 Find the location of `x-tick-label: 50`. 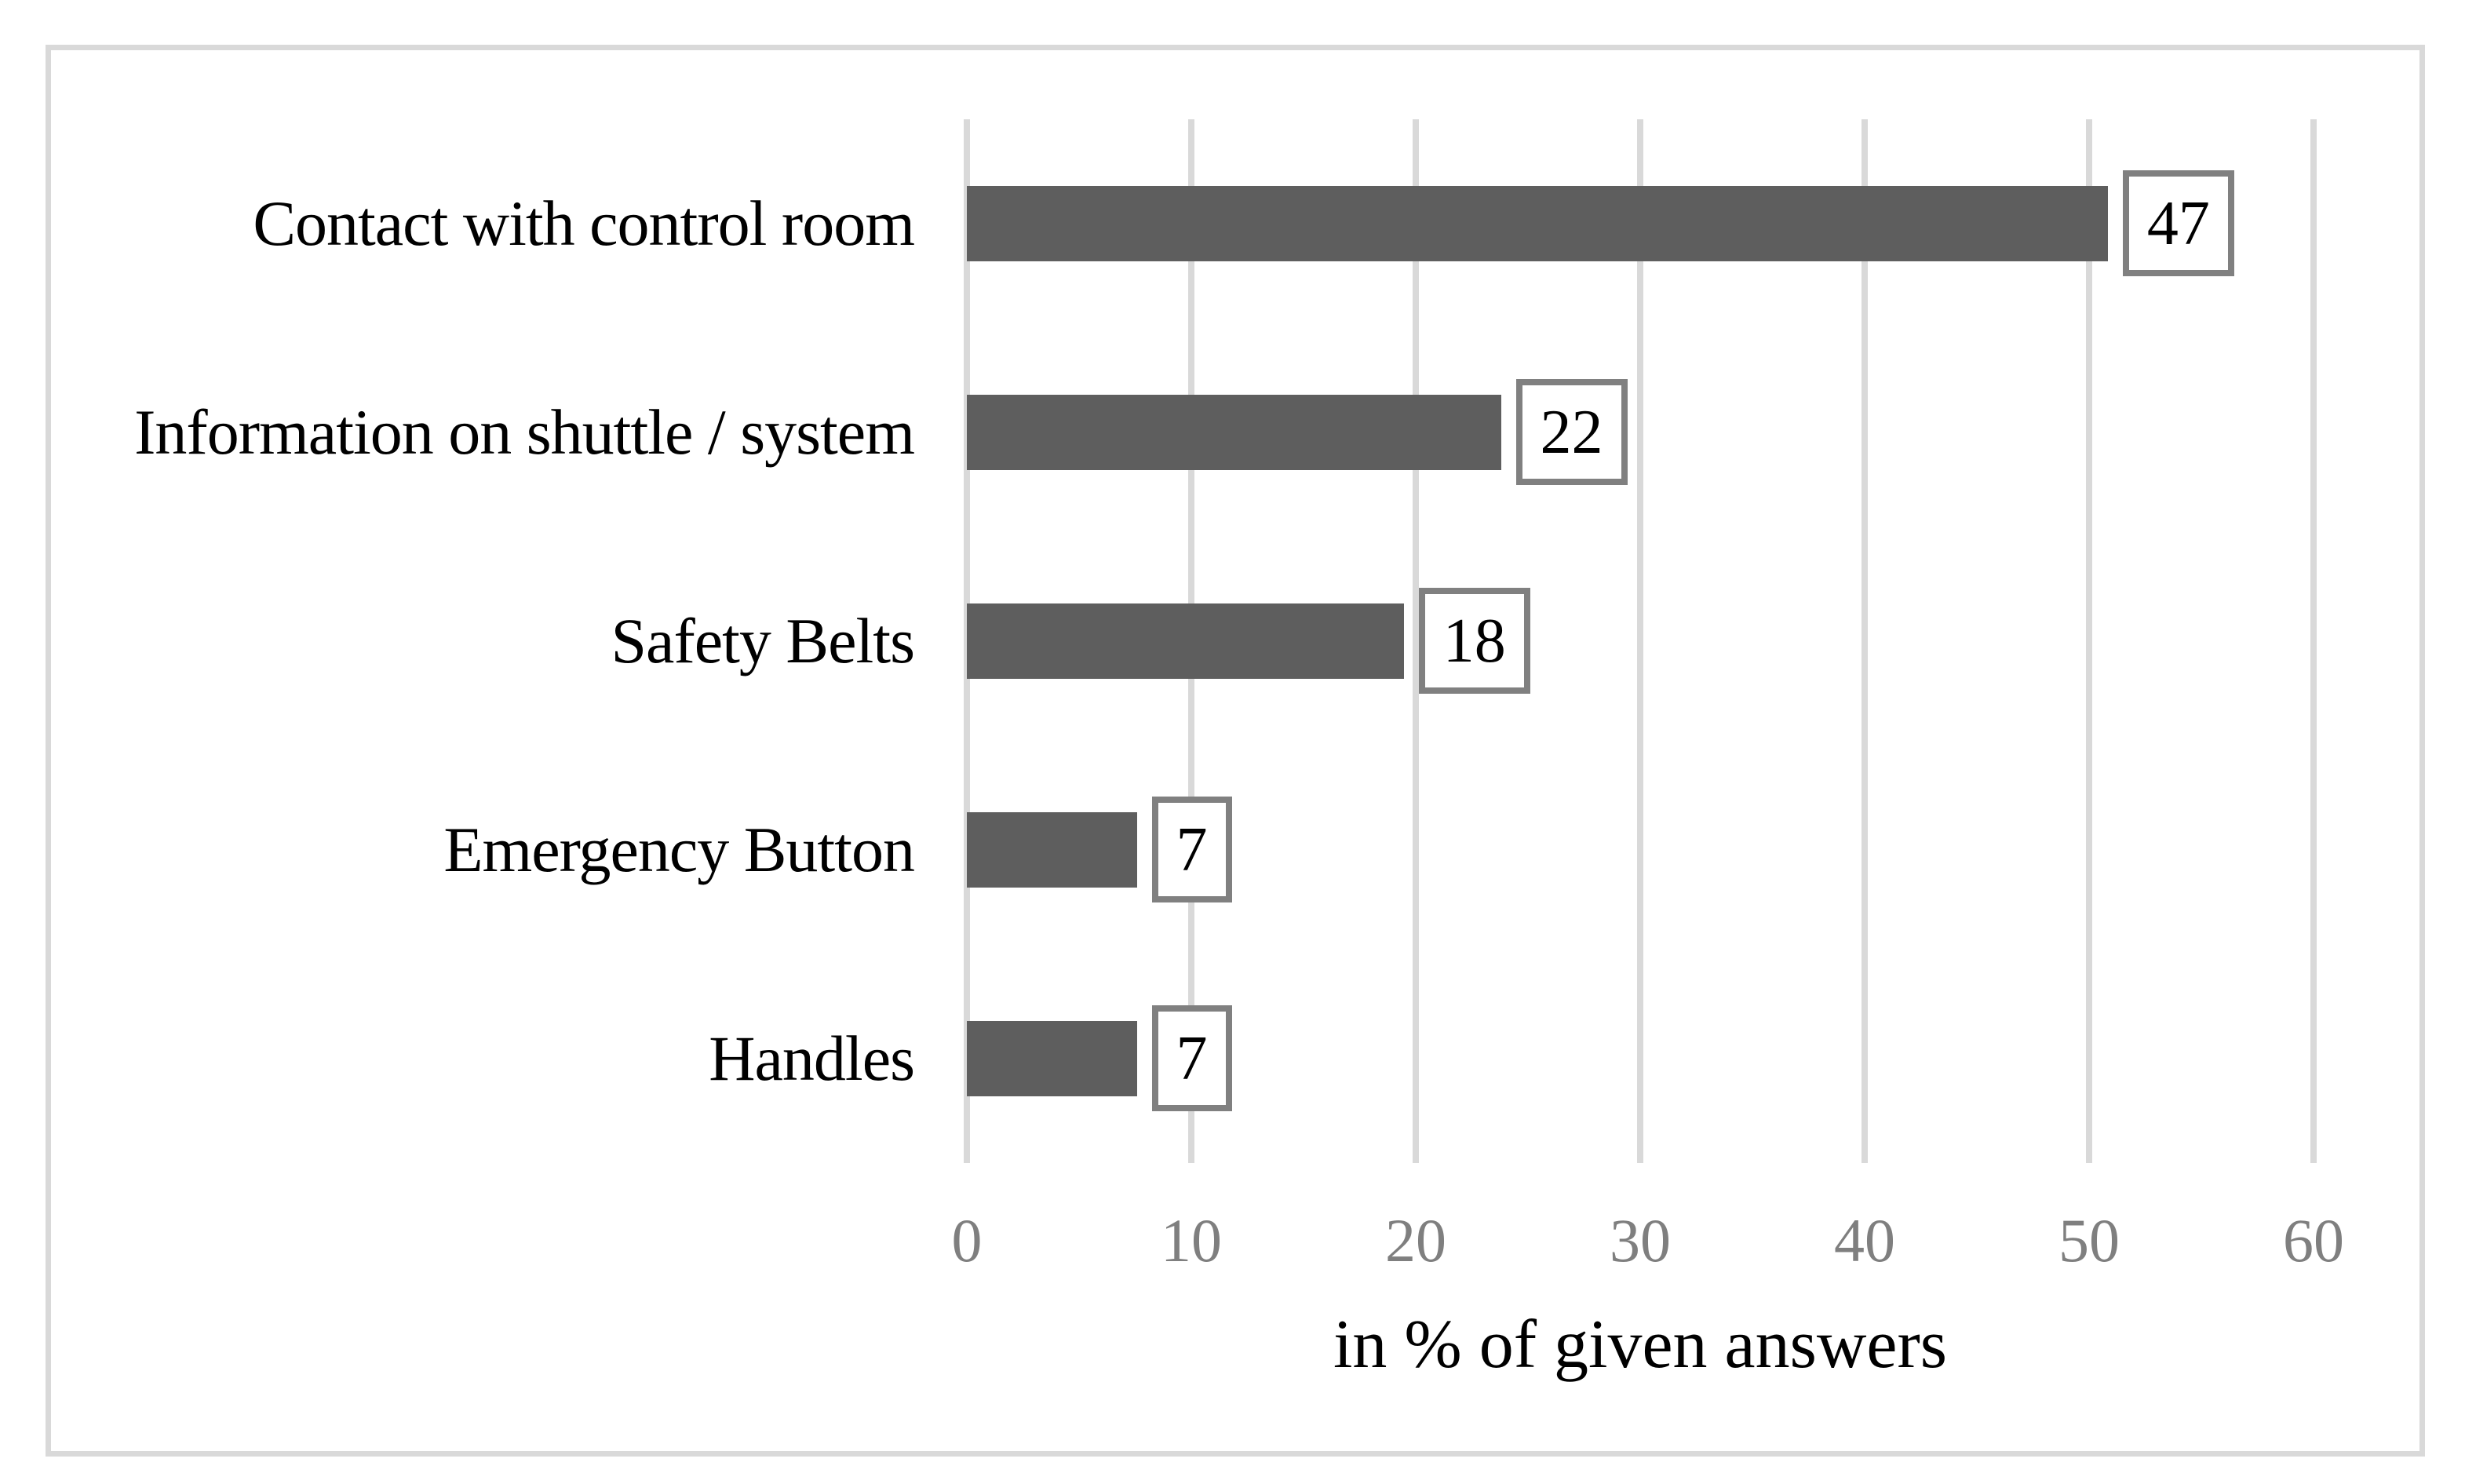

x-tick-label: 50 is located at coordinates (2089, 1240).